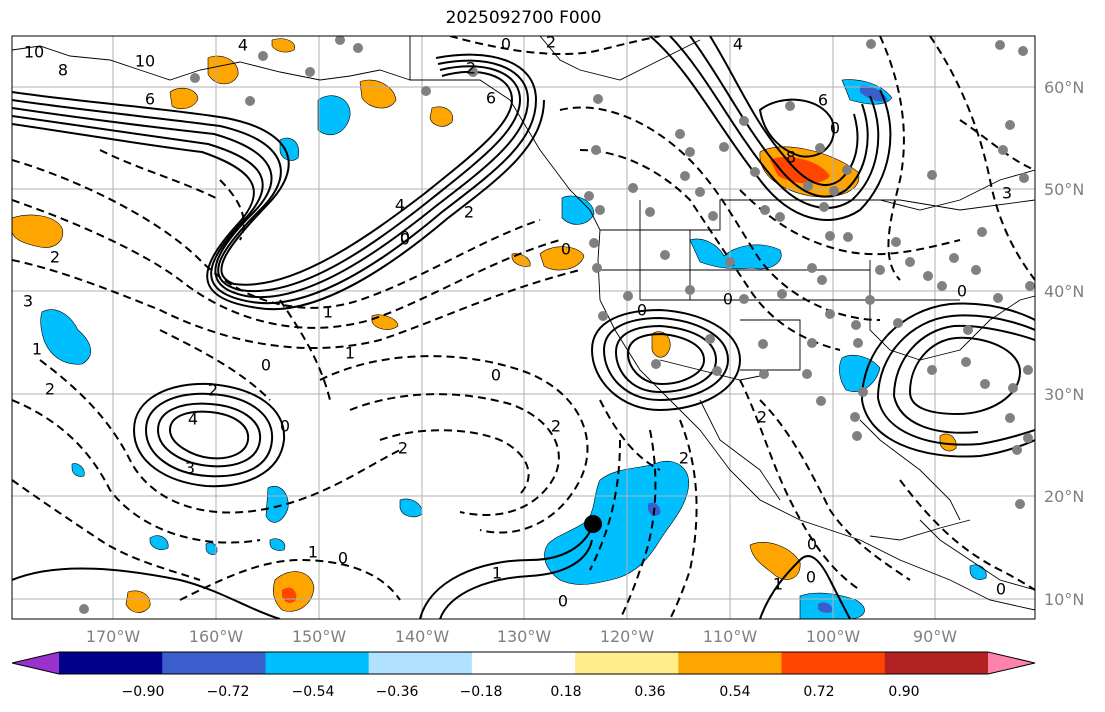  I want to click on svg-text: 60°N, so click(1064, 87).